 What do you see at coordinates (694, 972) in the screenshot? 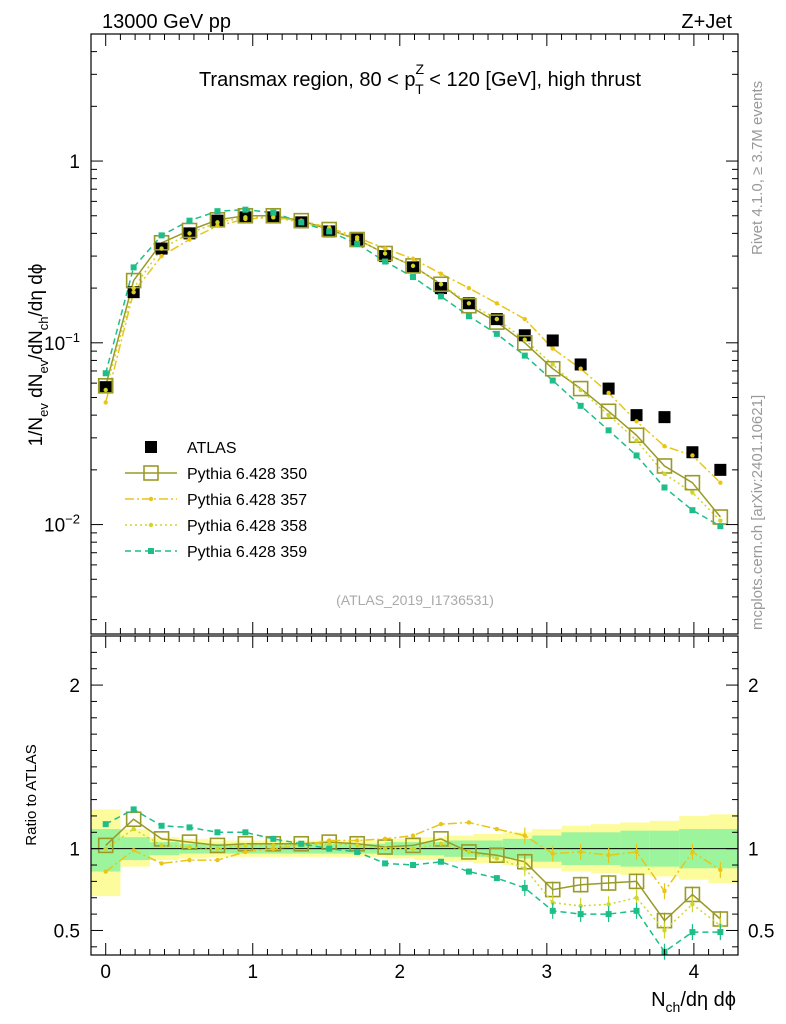
I see `x-tick-label: 4` at bounding box center [694, 972].